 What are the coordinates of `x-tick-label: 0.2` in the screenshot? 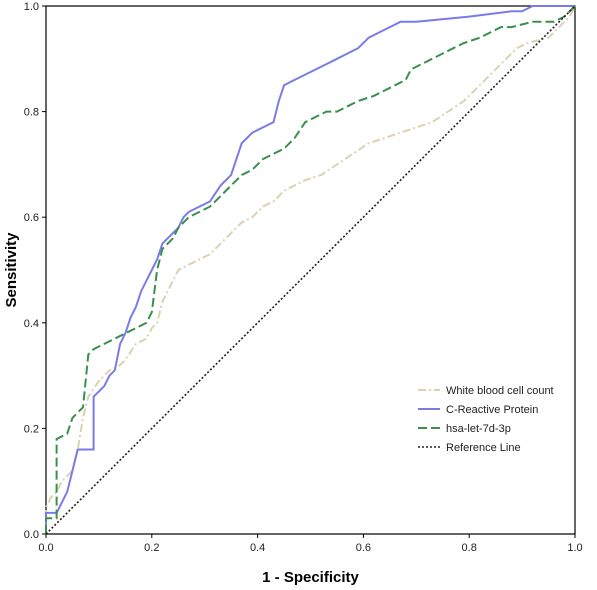 It's located at (151, 548).